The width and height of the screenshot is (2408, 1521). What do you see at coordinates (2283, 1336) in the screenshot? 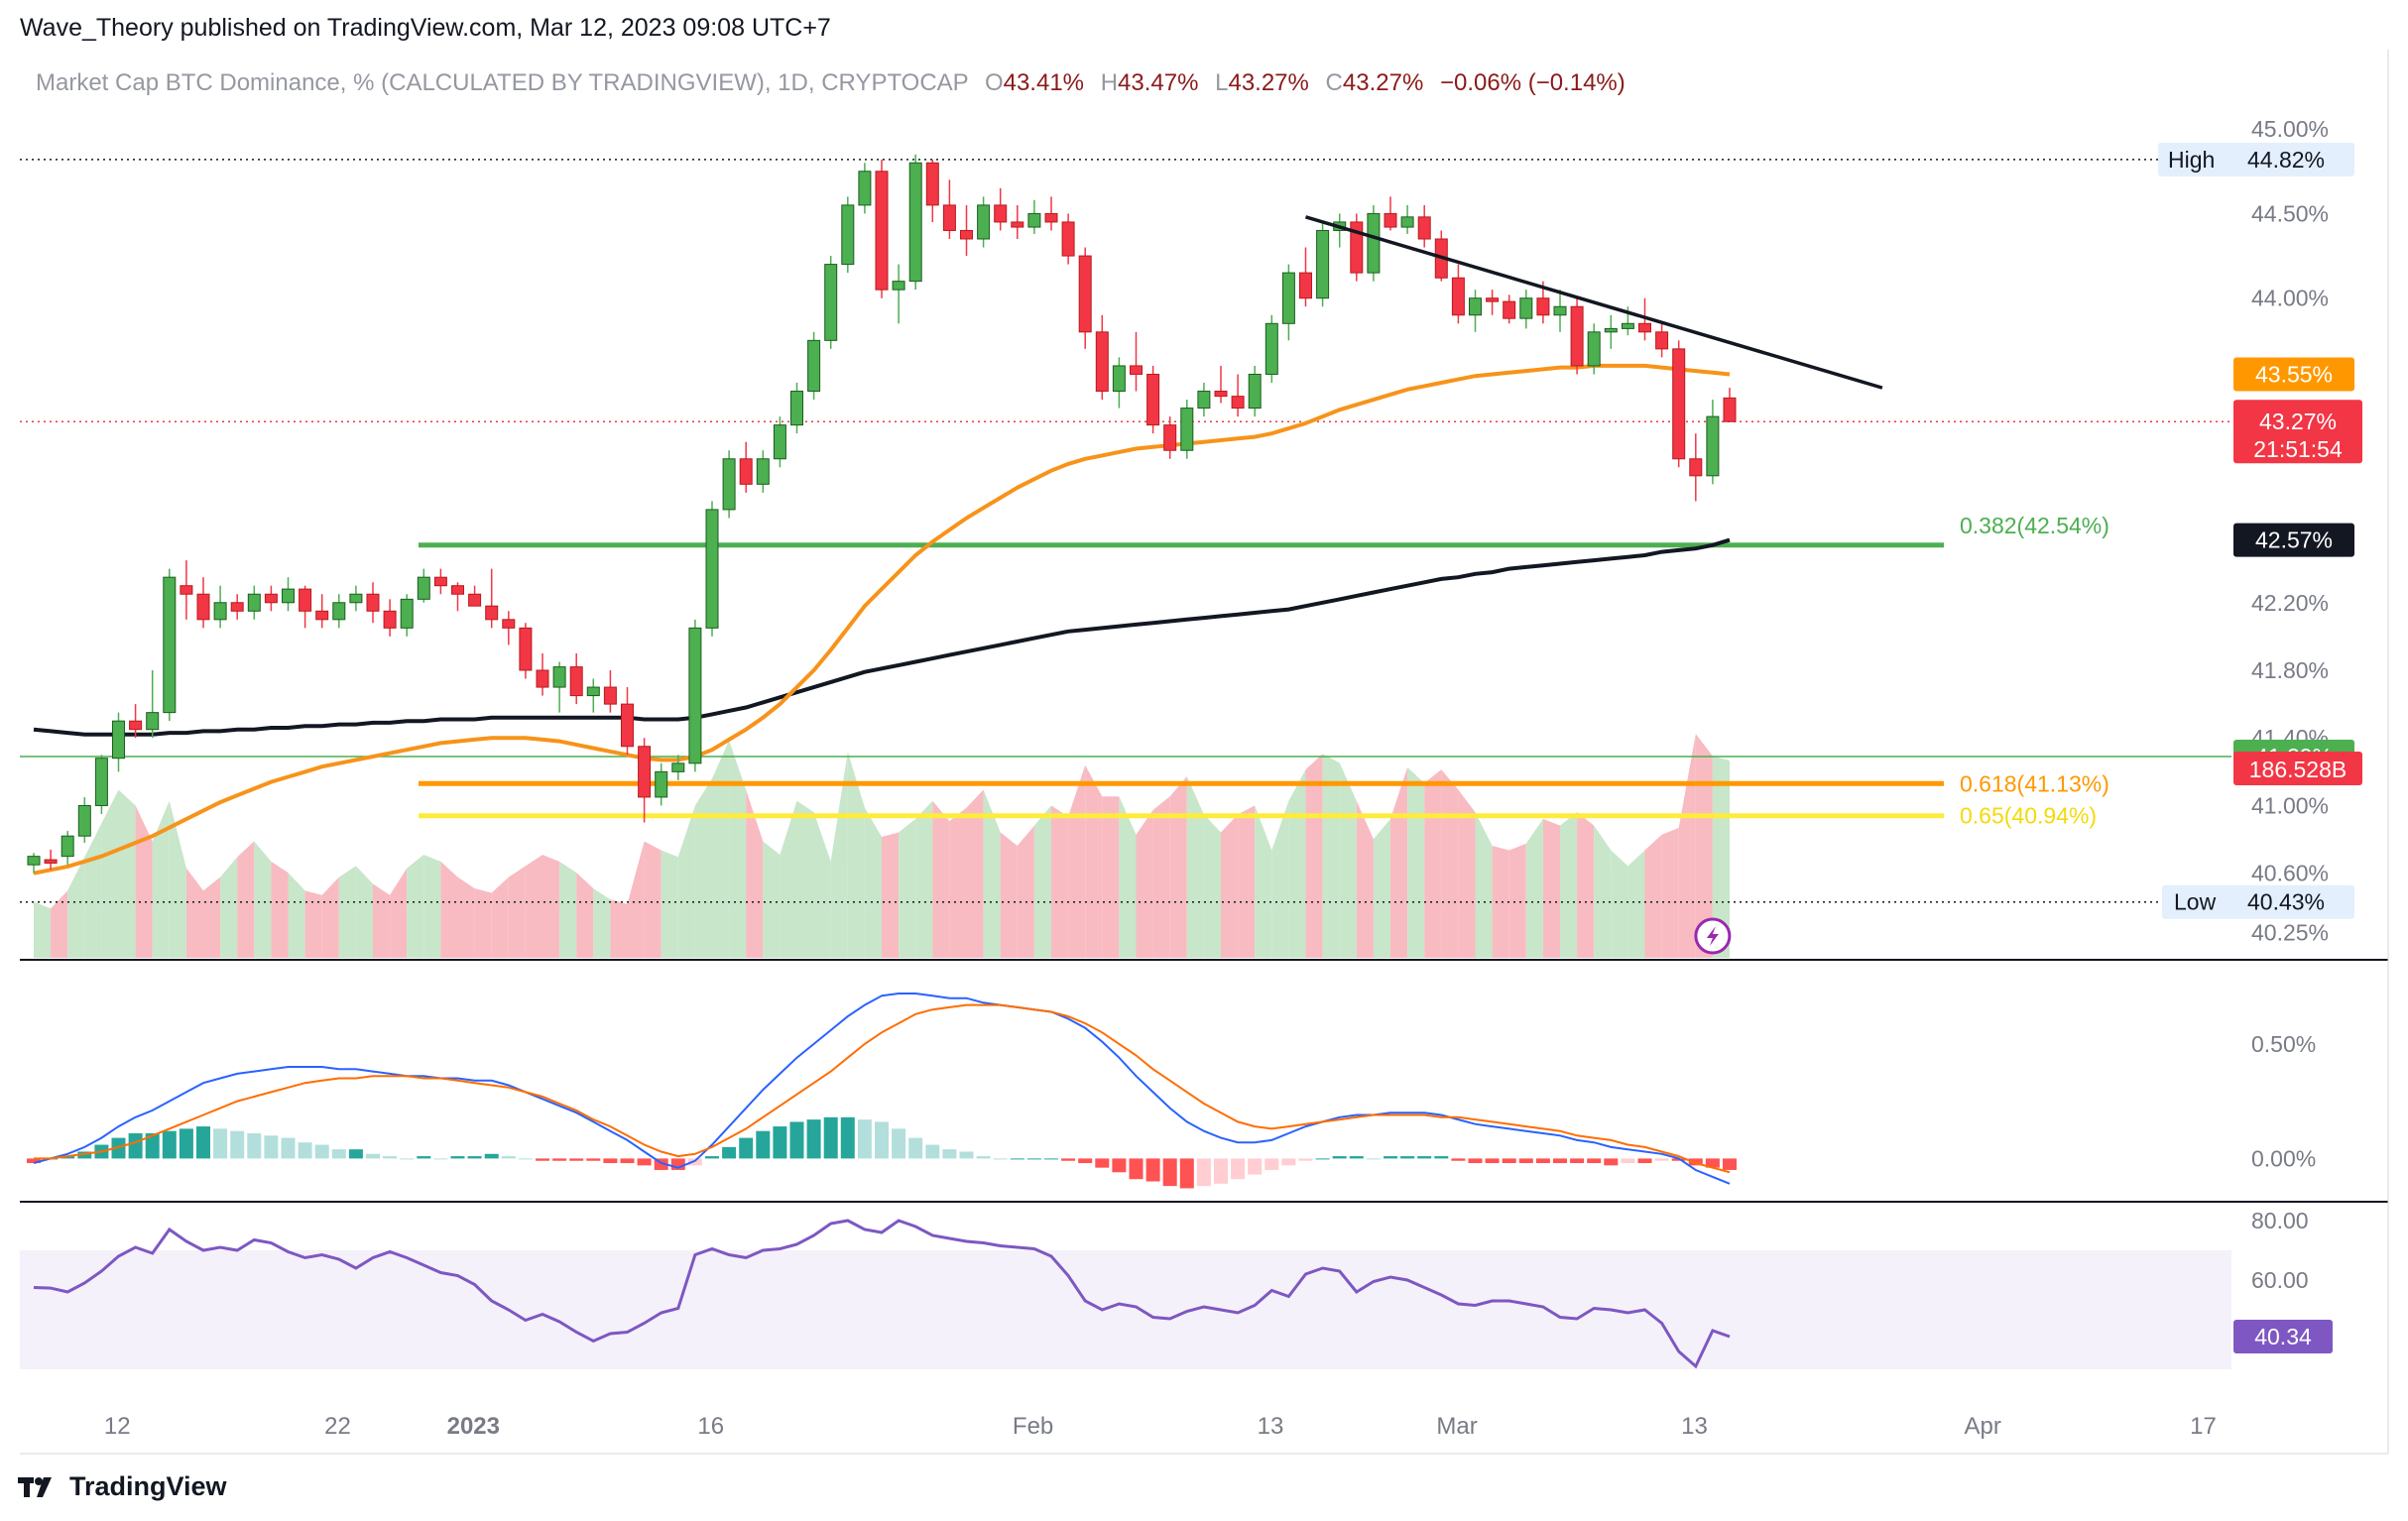
I see `rsi-value-label-bg` at bounding box center [2283, 1336].